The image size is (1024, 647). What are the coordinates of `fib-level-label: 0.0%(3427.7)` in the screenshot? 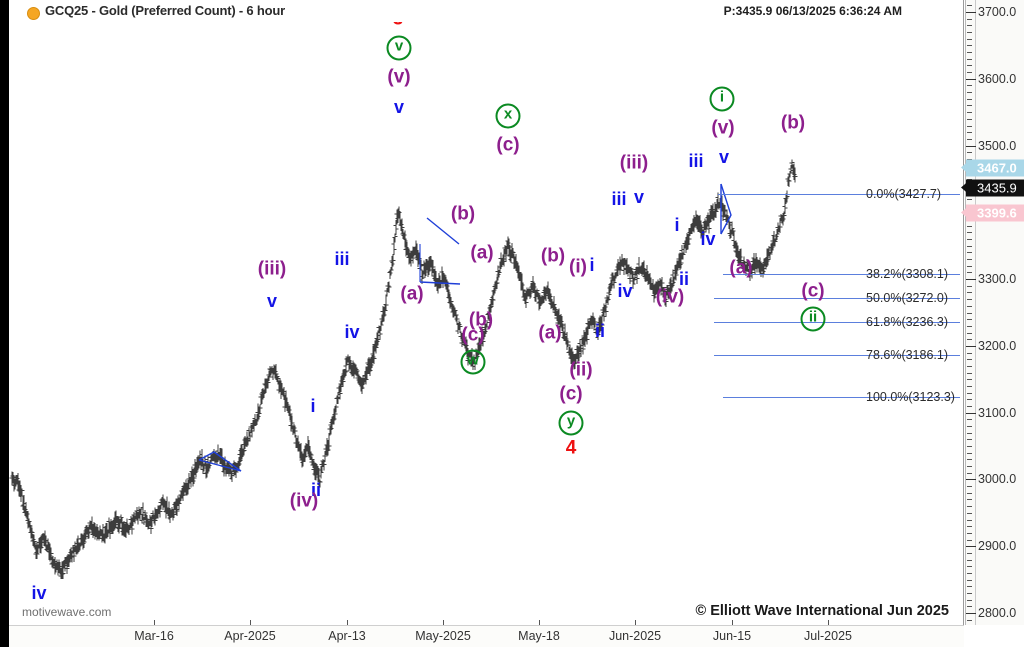 It's located at (904, 193).